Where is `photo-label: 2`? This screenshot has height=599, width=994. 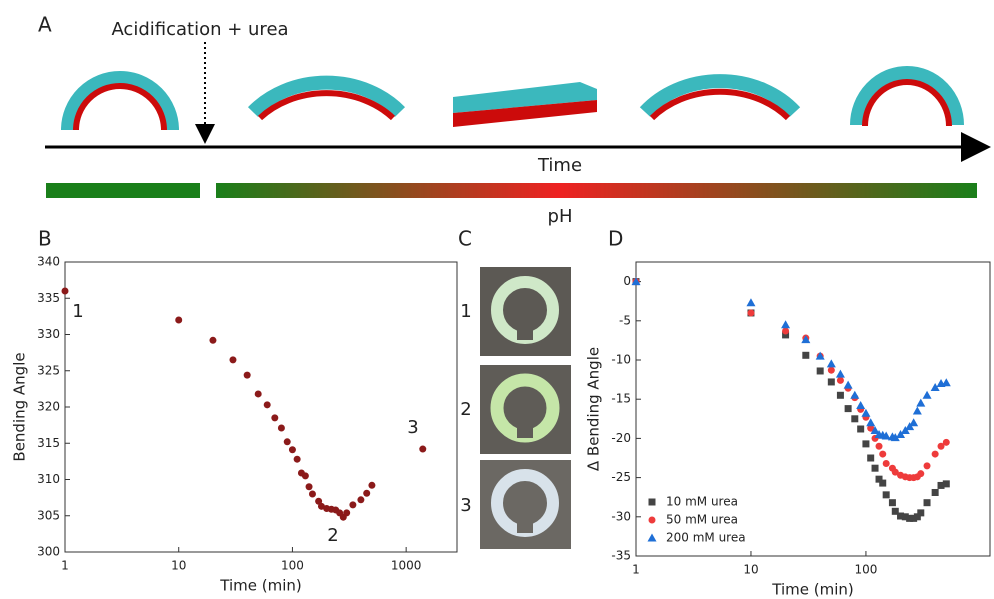
photo-label: 2 is located at coordinates (465, 409).